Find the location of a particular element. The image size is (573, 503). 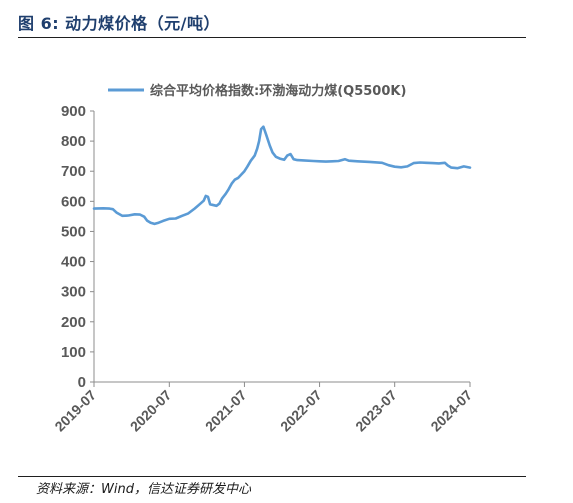

y-tick-label: 500 is located at coordinates (73, 231).